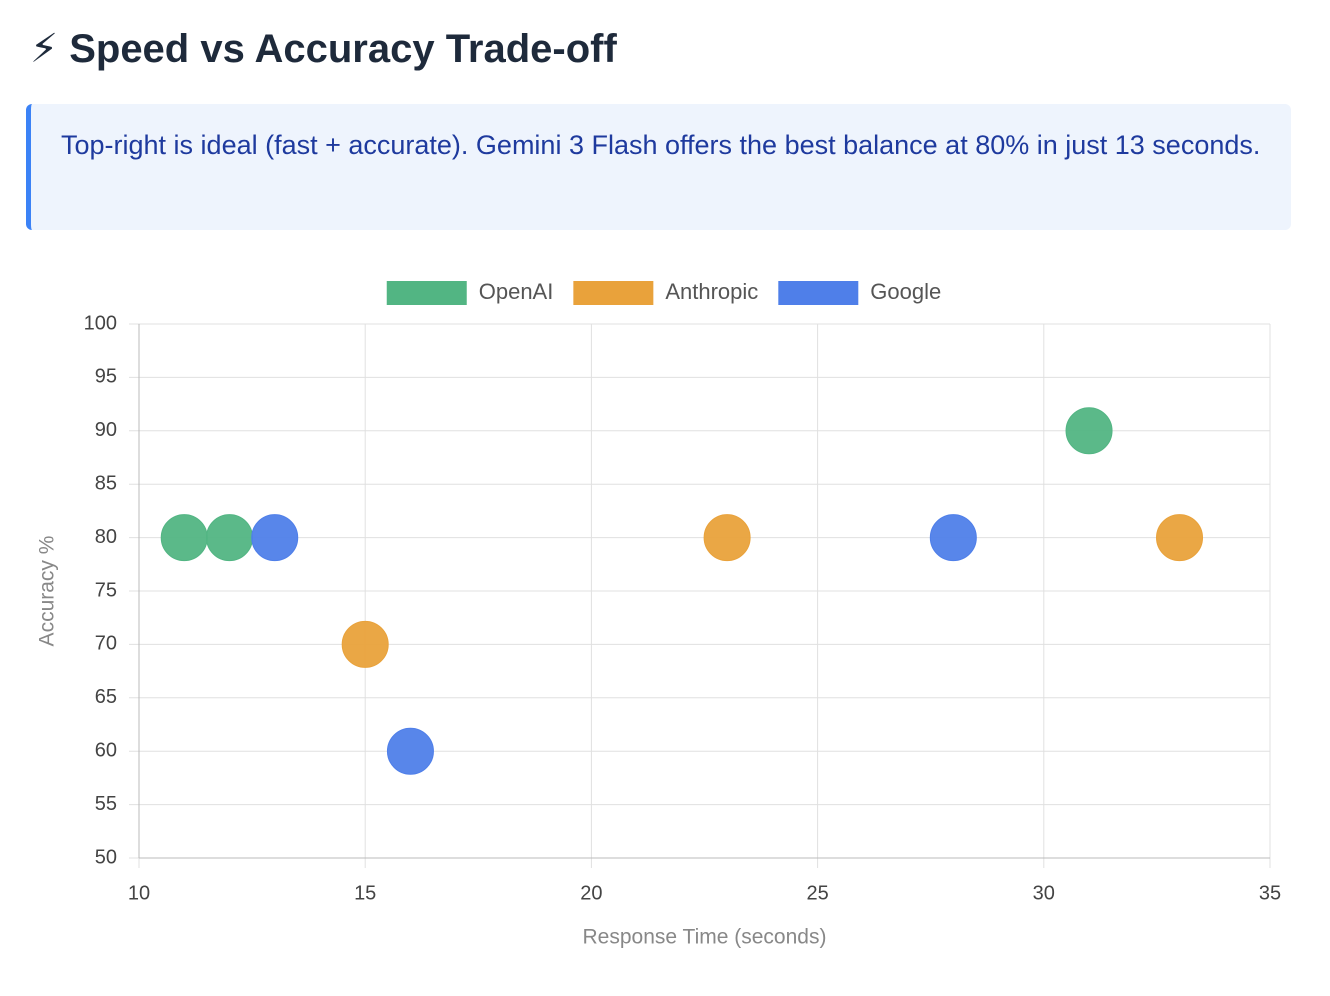  I want to click on y-axis-label: Accuracy %, so click(47, 591).